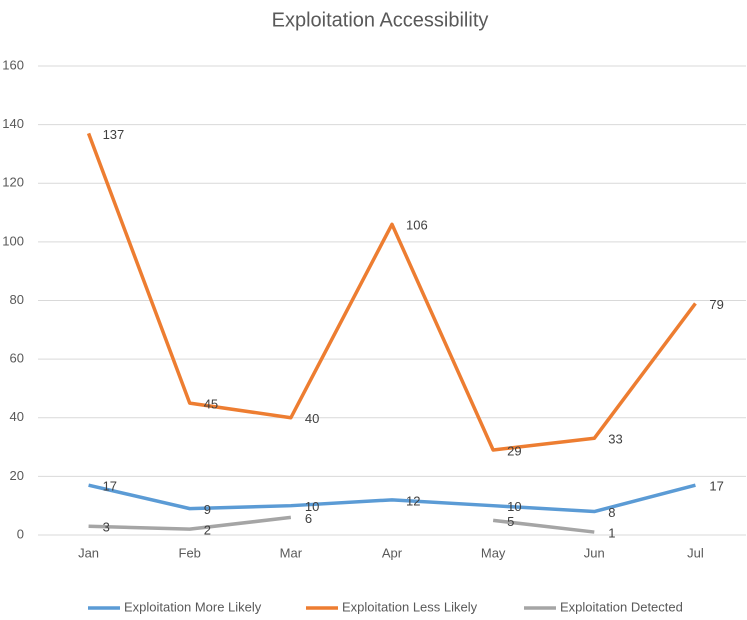 The image size is (747, 620). What do you see at coordinates (392, 552) in the screenshot?
I see `x-tick-label: Apr` at bounding box center [392, 552].